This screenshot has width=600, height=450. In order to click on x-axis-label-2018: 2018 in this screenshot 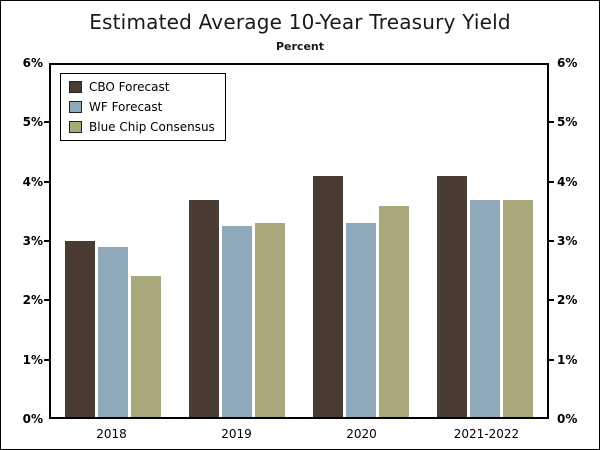, I will do `click(111, 434)`.